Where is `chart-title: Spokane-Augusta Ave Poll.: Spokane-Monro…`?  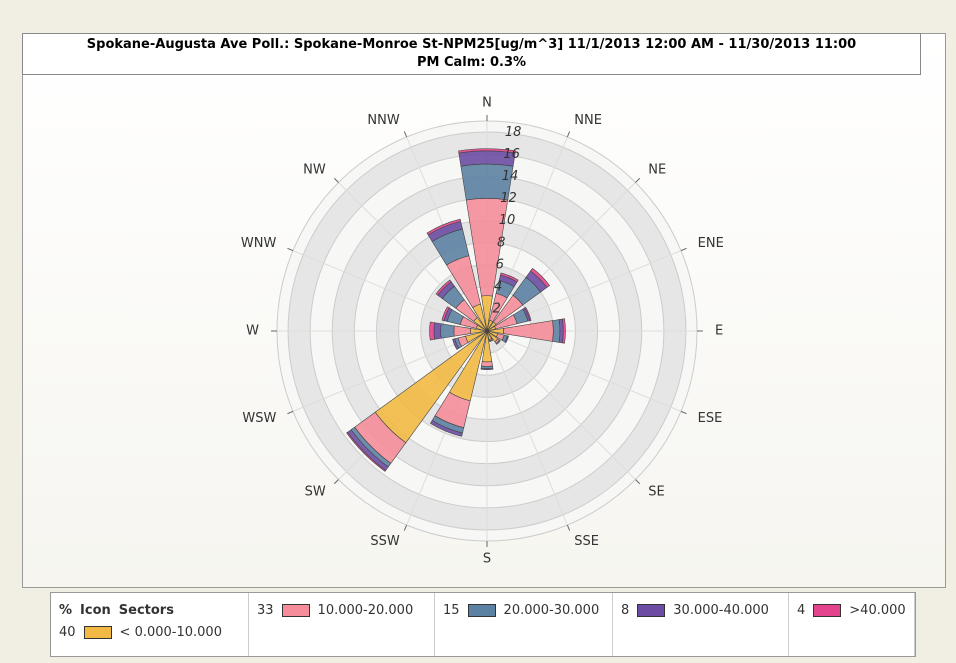
chart-title: Spokane-Augusta Ave Poll.: Spokane-Monro… is located at coordinates (471, 44).